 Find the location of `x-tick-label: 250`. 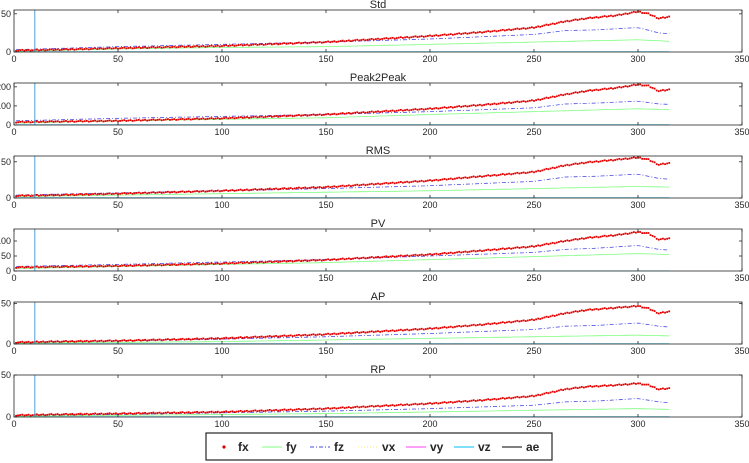

x-tick-label: 250 is located at coordinates (533, 132).